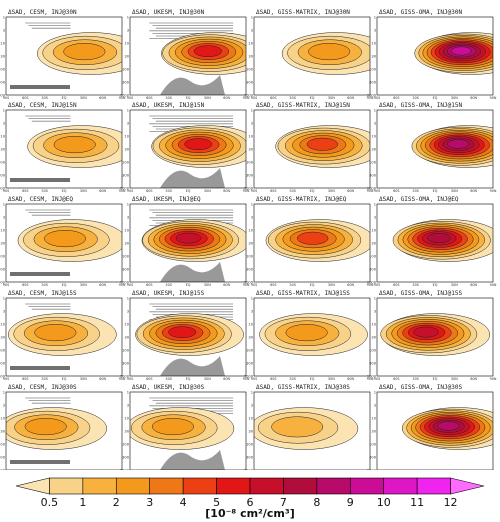 The width and height of the screenshot is (500, 522). Describe the element at coordinates (116, 502) in the screenshot. I see `colorbar-tick-label: 2` at that location.